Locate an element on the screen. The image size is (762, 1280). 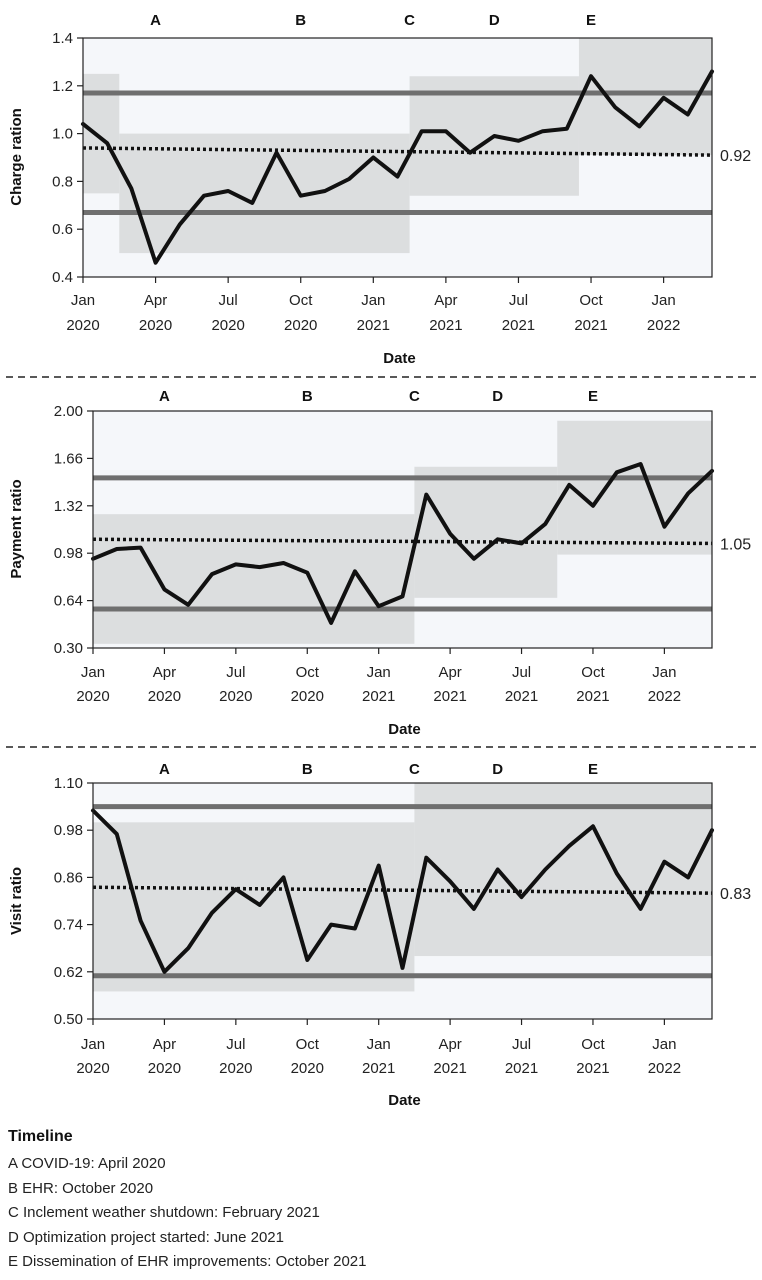
y-tick-label: 1.0 is located at coordinates (62, 134).